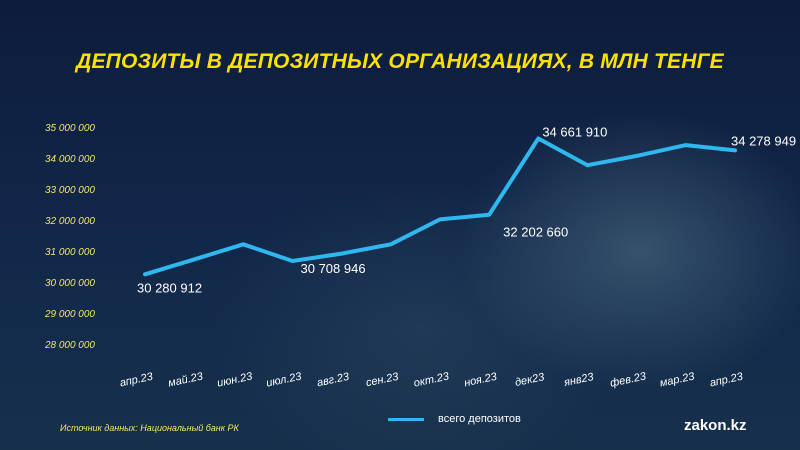 This screenshot has height=450, width=800. I want to click on data-label: 30 280 912, so click(169, 287).